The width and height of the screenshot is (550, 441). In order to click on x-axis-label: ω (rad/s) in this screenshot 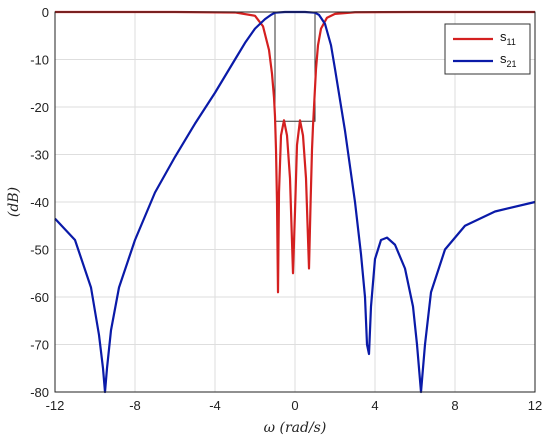, I will do `click(295, 428)`.